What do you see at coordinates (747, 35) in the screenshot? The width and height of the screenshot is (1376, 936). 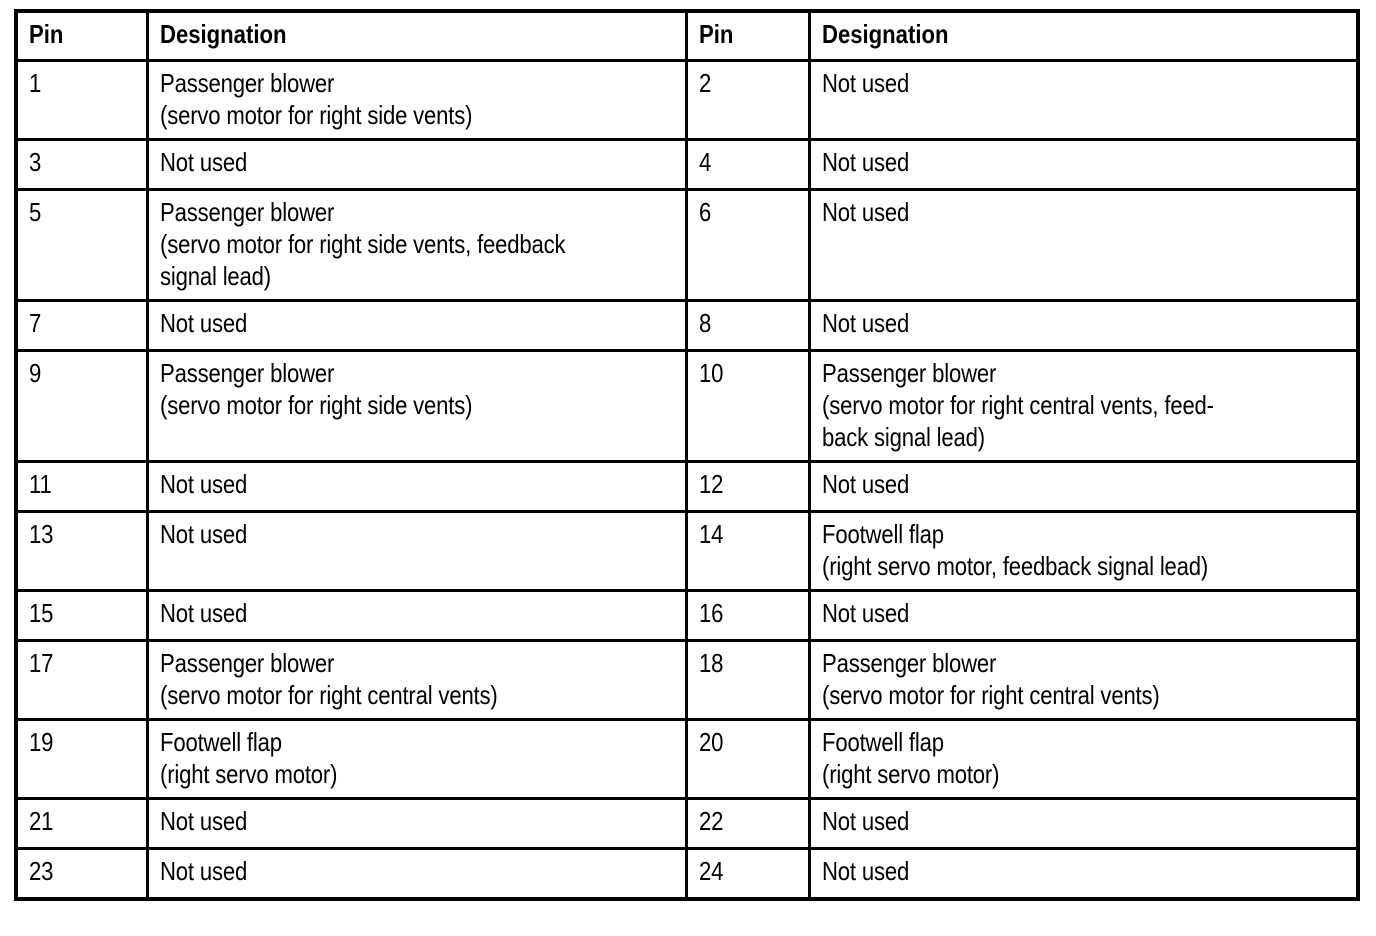 I see `pin-right-header: Pin` at bounding box center [747, 35].